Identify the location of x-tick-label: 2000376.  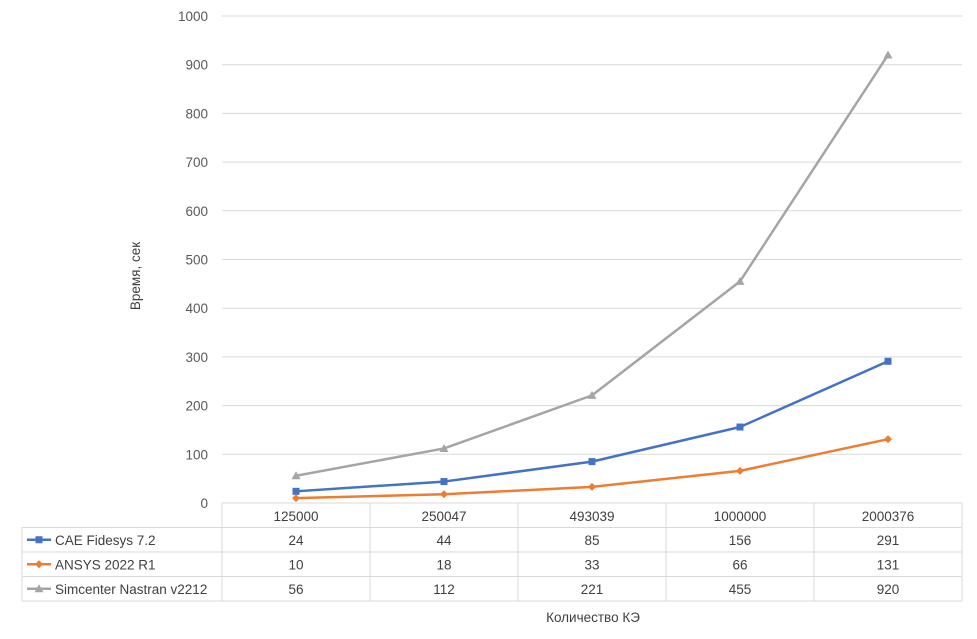
(888, 516).